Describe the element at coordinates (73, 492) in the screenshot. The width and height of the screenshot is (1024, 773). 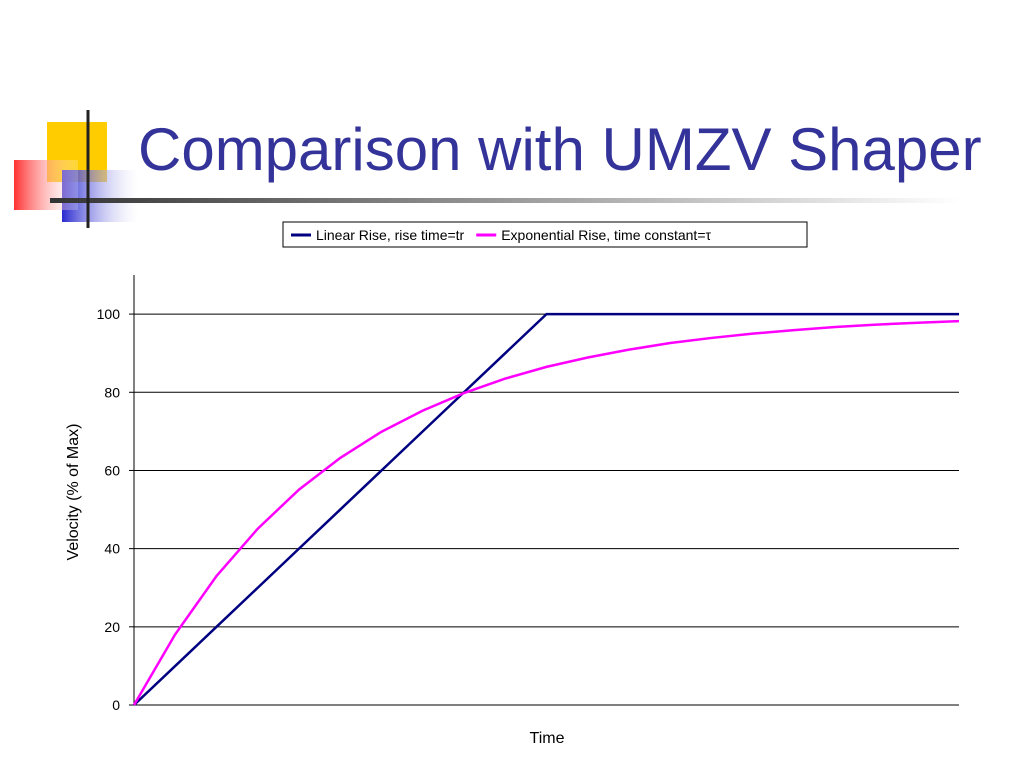
I see `y-axis-label: Velocity (% of Max)` at that location.